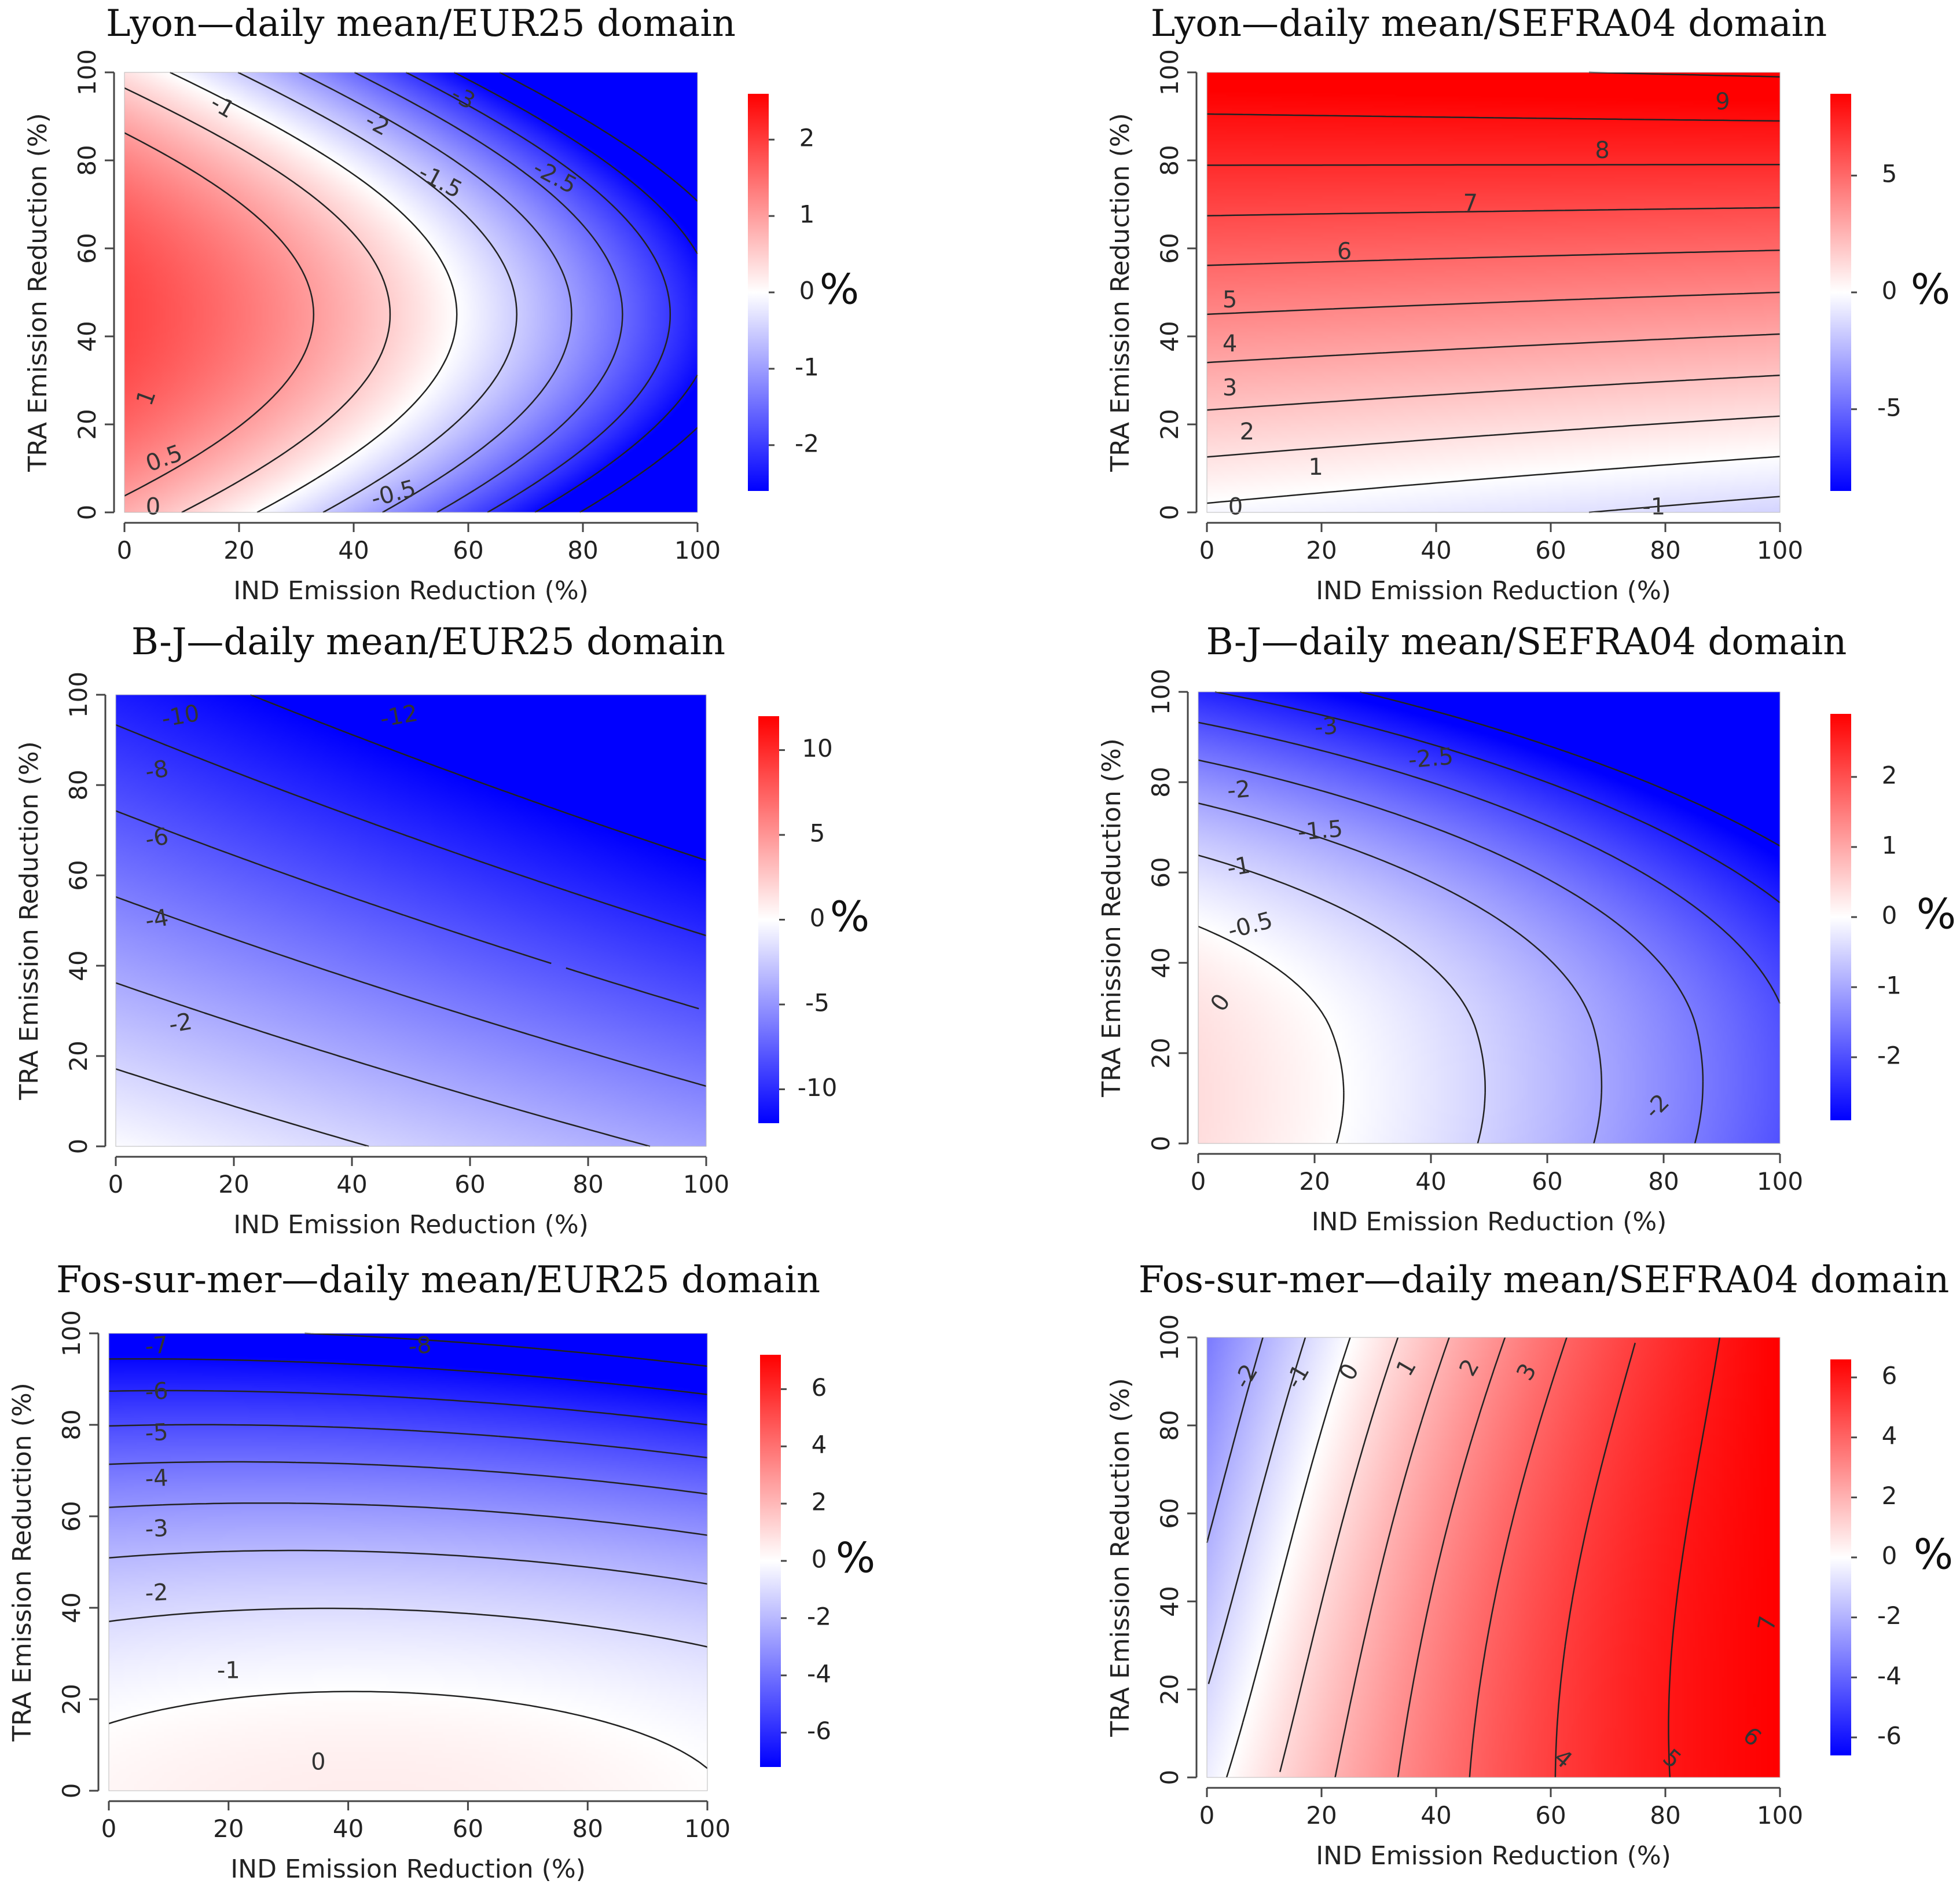 This screenshot has height=1888, width=1960. What do you see at coordinates (1431, 758) in the screenshot?
I see `contour-label: -2.5` at bounding box center [1431, 758].